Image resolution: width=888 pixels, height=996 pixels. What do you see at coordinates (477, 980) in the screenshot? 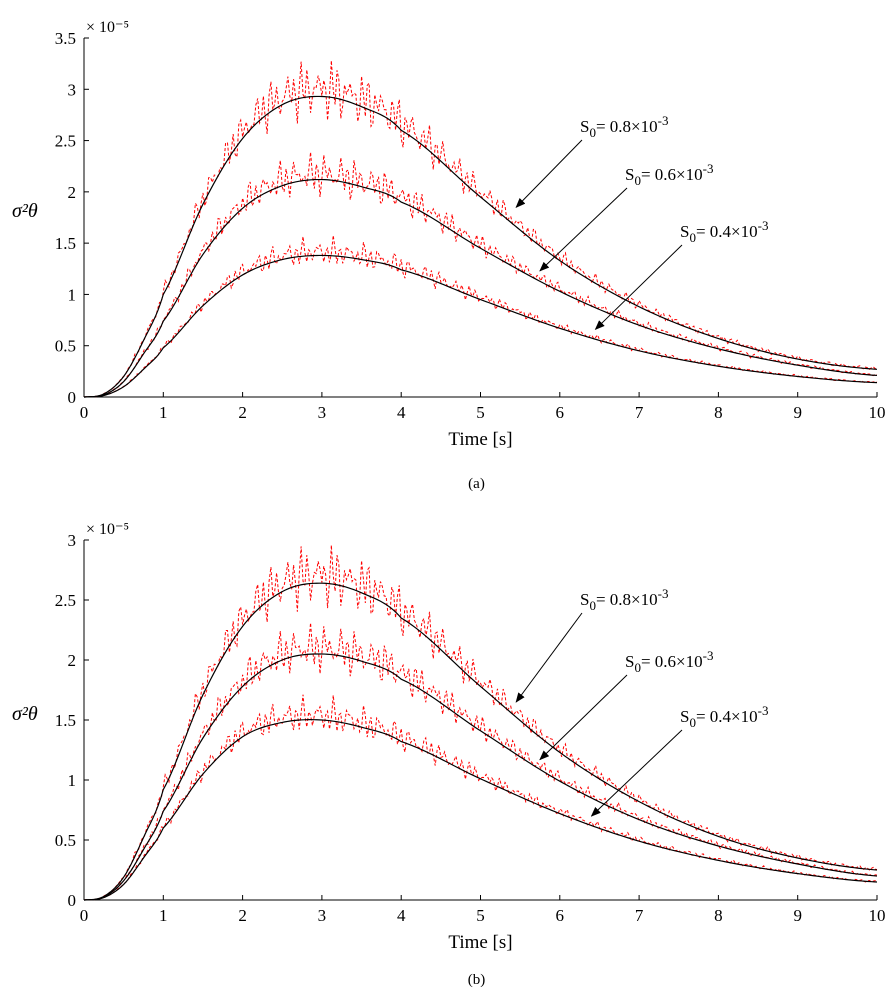
I see `panel-label: (b)` at bounding box center [477, 980].